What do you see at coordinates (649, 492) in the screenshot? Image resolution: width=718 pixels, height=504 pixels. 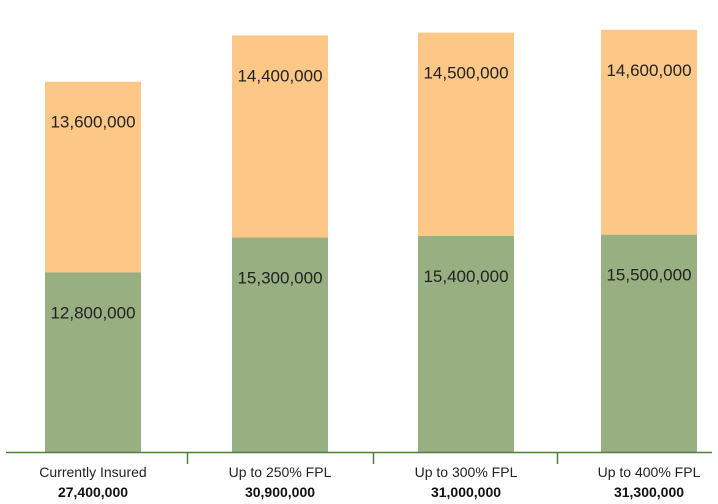 I see `total-label-4: 31,300,000` at bounding box center [649, 492].